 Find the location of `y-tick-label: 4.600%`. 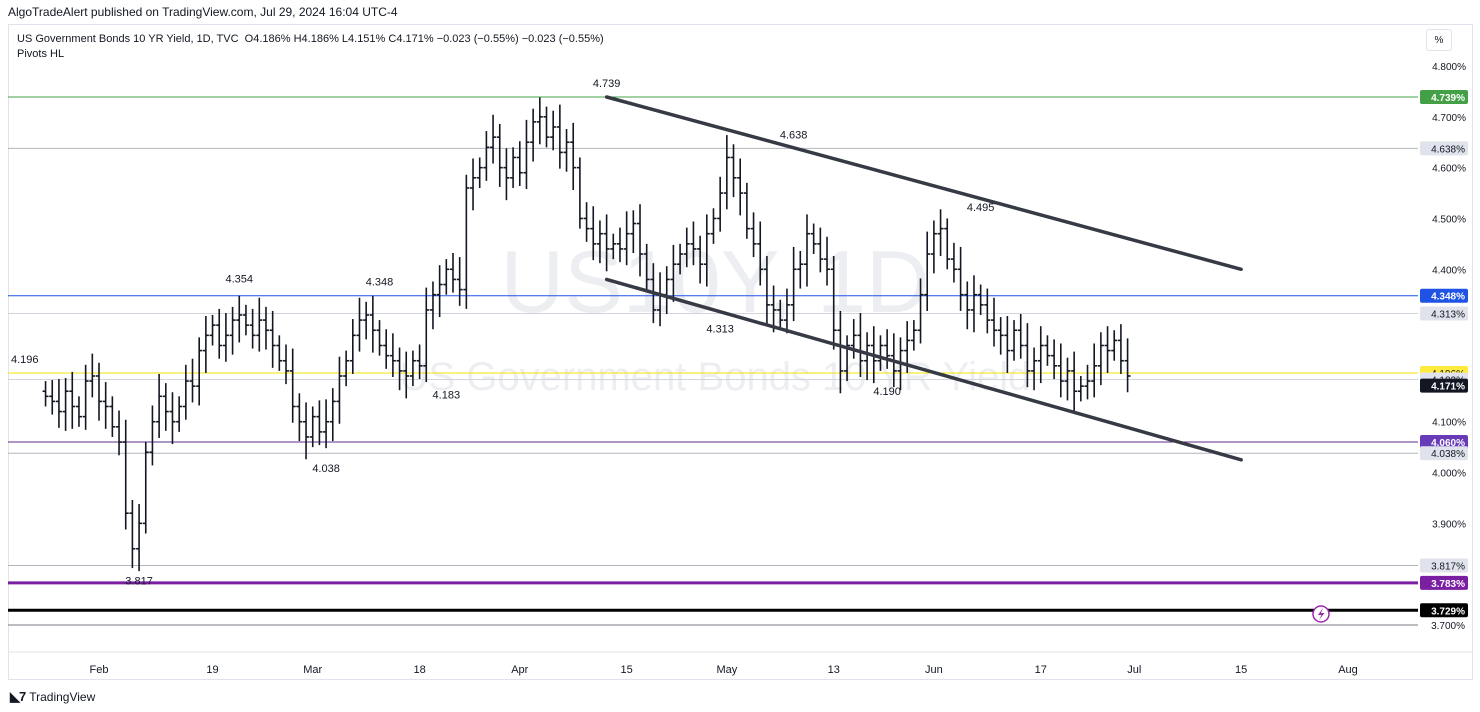

y-tick-label: 4.600% is located at coordinates (1449, 169).